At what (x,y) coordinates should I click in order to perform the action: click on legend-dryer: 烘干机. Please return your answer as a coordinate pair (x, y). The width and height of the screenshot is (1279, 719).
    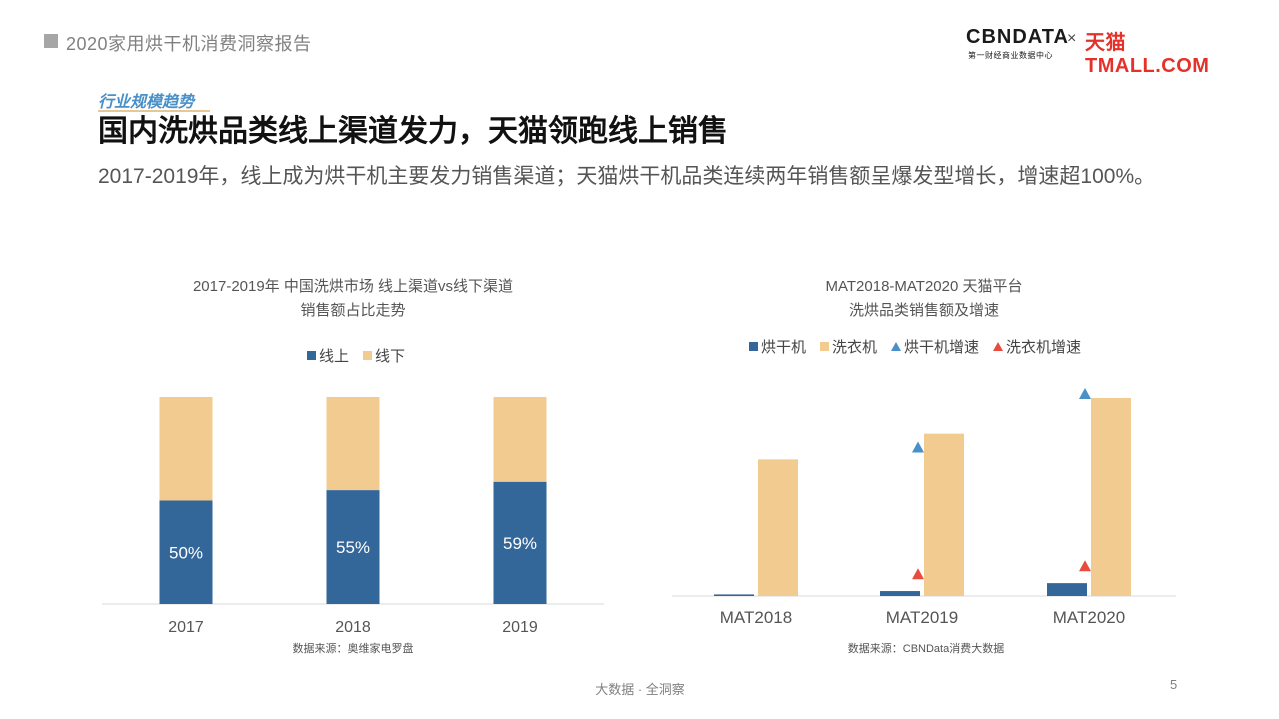
    Looking at the image, I should click on (777, 346).